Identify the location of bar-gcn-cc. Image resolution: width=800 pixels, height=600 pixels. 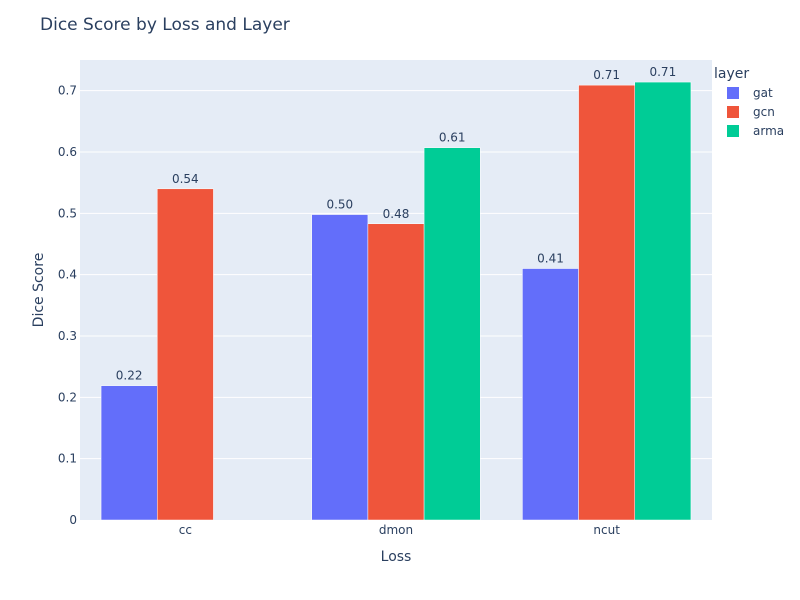
(185, 354).